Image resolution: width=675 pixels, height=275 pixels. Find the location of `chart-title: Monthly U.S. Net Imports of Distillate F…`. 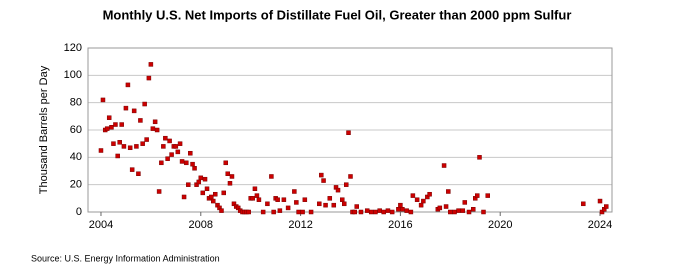

chart-title: Monthly U.S. Net Imports of Distillate F… is located at coordinates (337, 14).